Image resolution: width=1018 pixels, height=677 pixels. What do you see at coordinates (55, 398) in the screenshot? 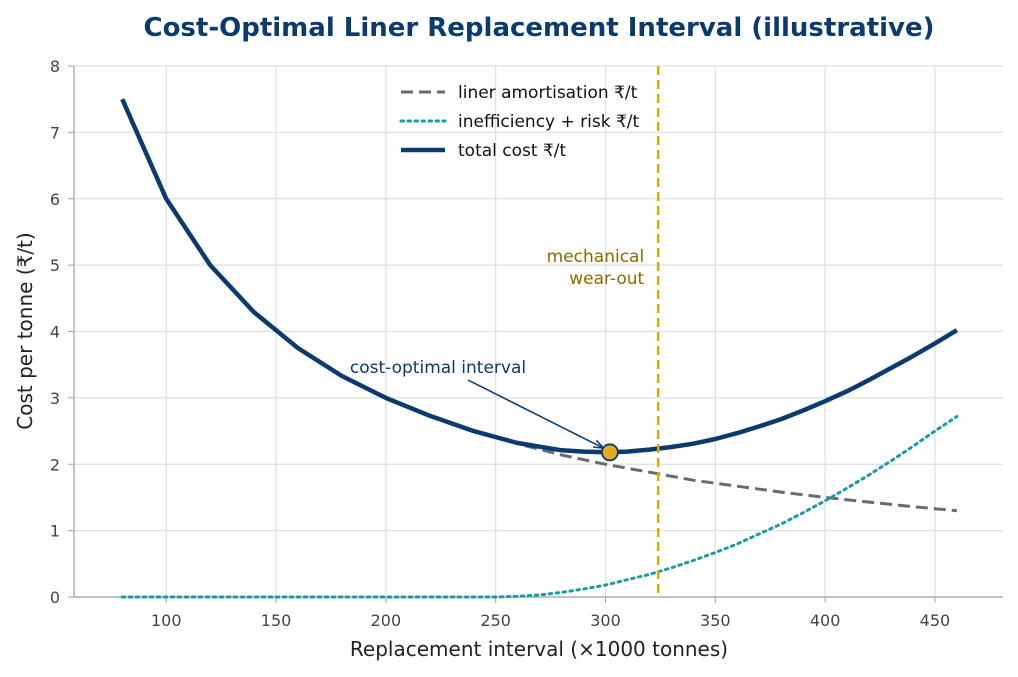
I see `y-tick-label: 3` at bounding box center [55, 398].